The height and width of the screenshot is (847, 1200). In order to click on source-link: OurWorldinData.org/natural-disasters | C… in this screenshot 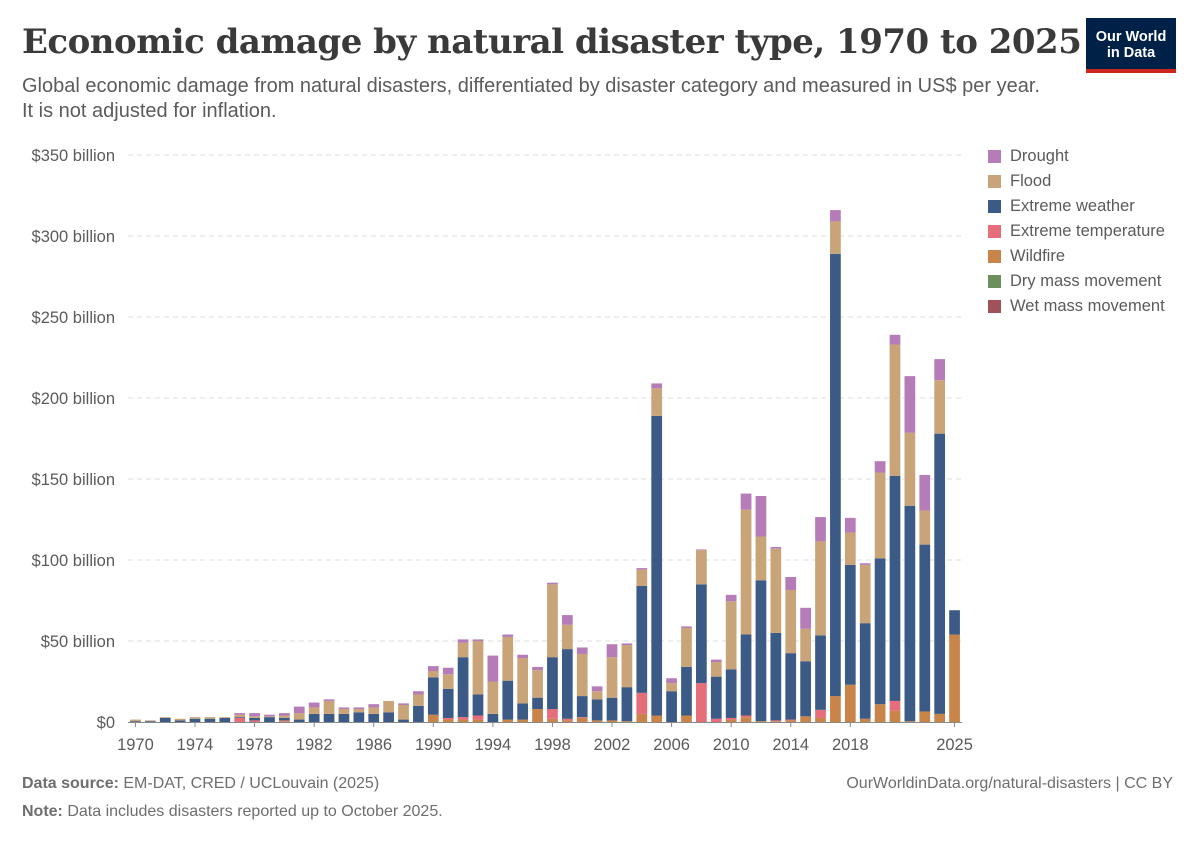, I will do `click(1009, 783)`.